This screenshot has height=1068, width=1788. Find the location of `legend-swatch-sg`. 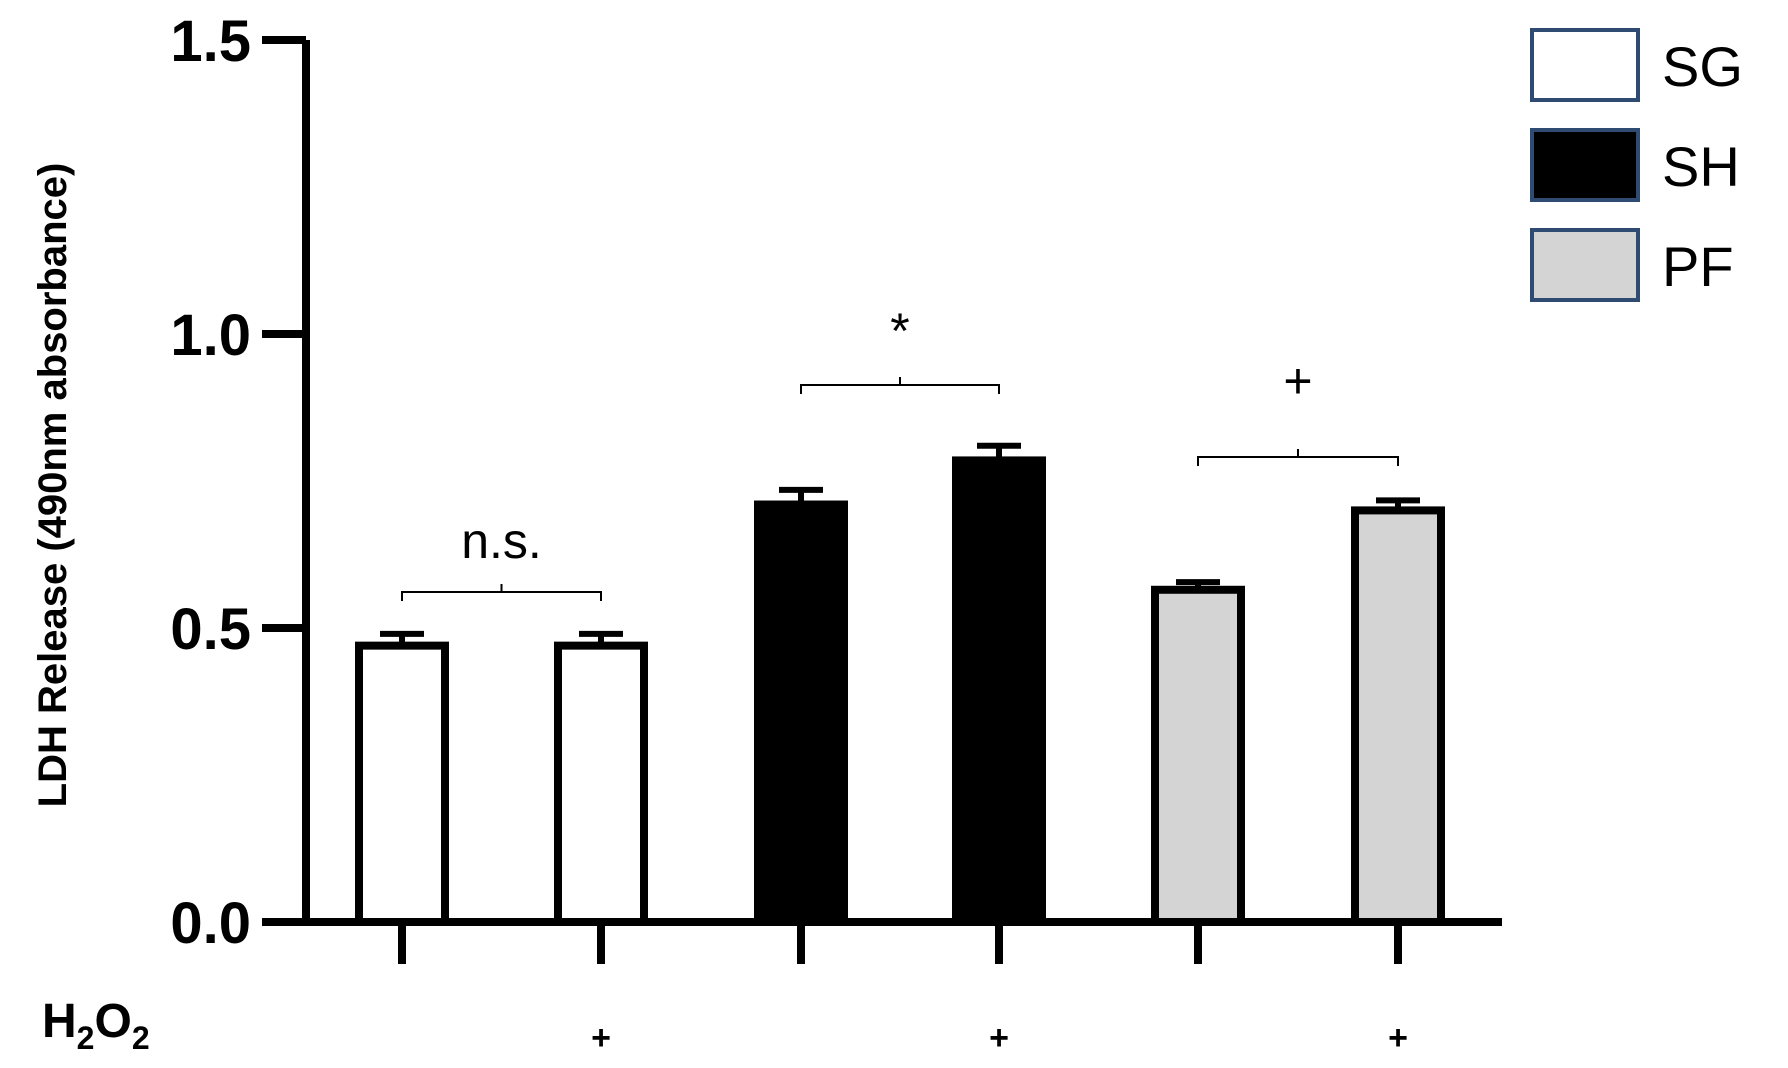

legend-swatch-sg is located at coordinates (1585, 65).